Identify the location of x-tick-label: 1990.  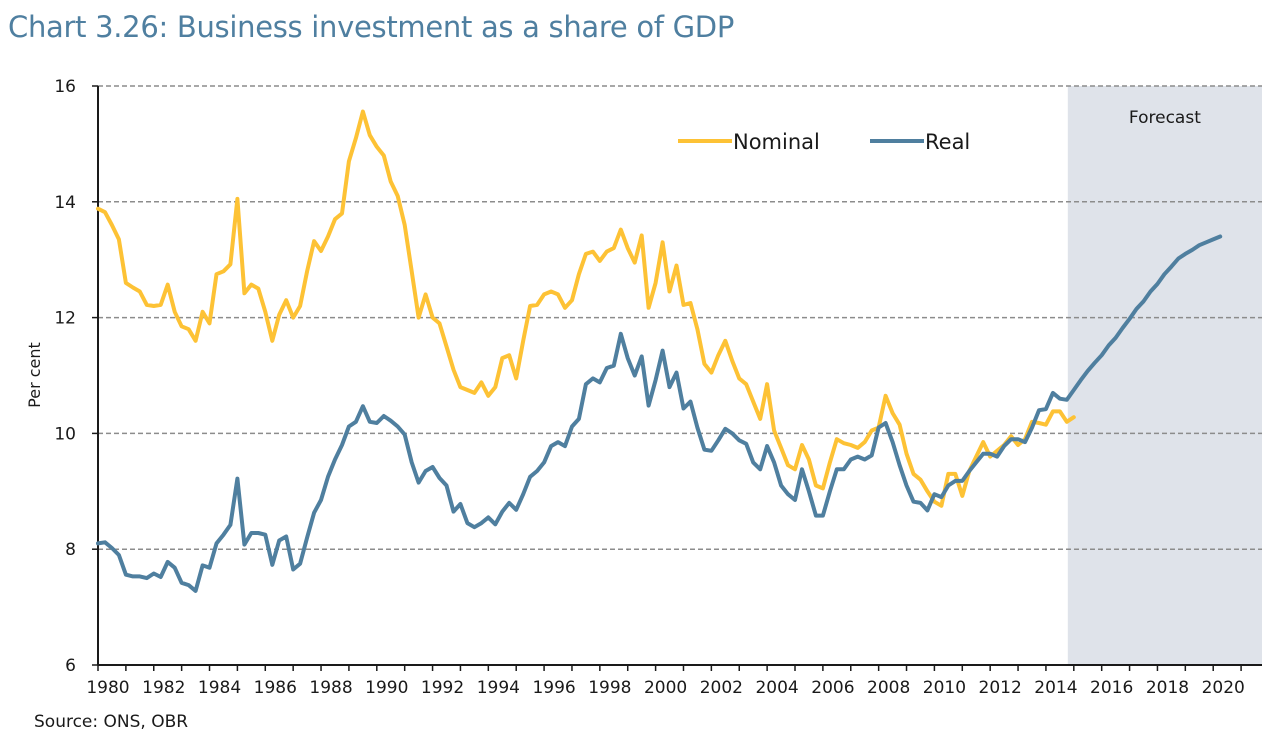
(386, 688).